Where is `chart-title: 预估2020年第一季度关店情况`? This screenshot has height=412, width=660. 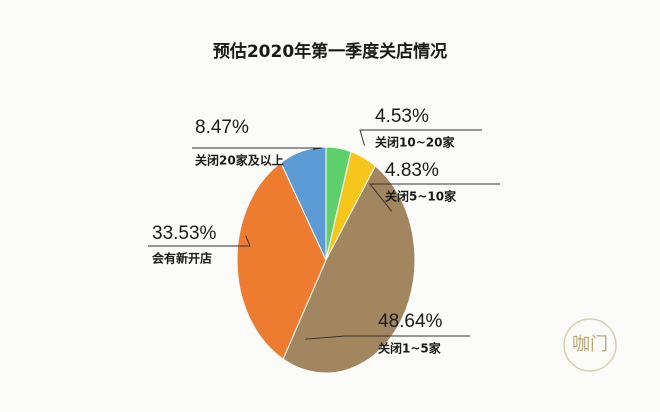 chart-title: 预估2020年第一季度关店情况 is located at coordinates (330, 51).